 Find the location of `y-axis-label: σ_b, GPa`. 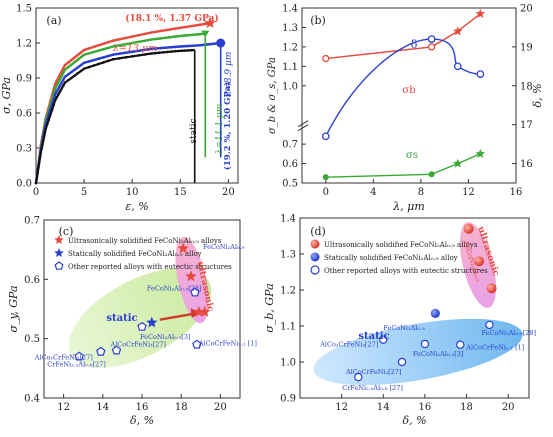

y-axis-label: σ_b, GPa is located at coordinates (269, 307).